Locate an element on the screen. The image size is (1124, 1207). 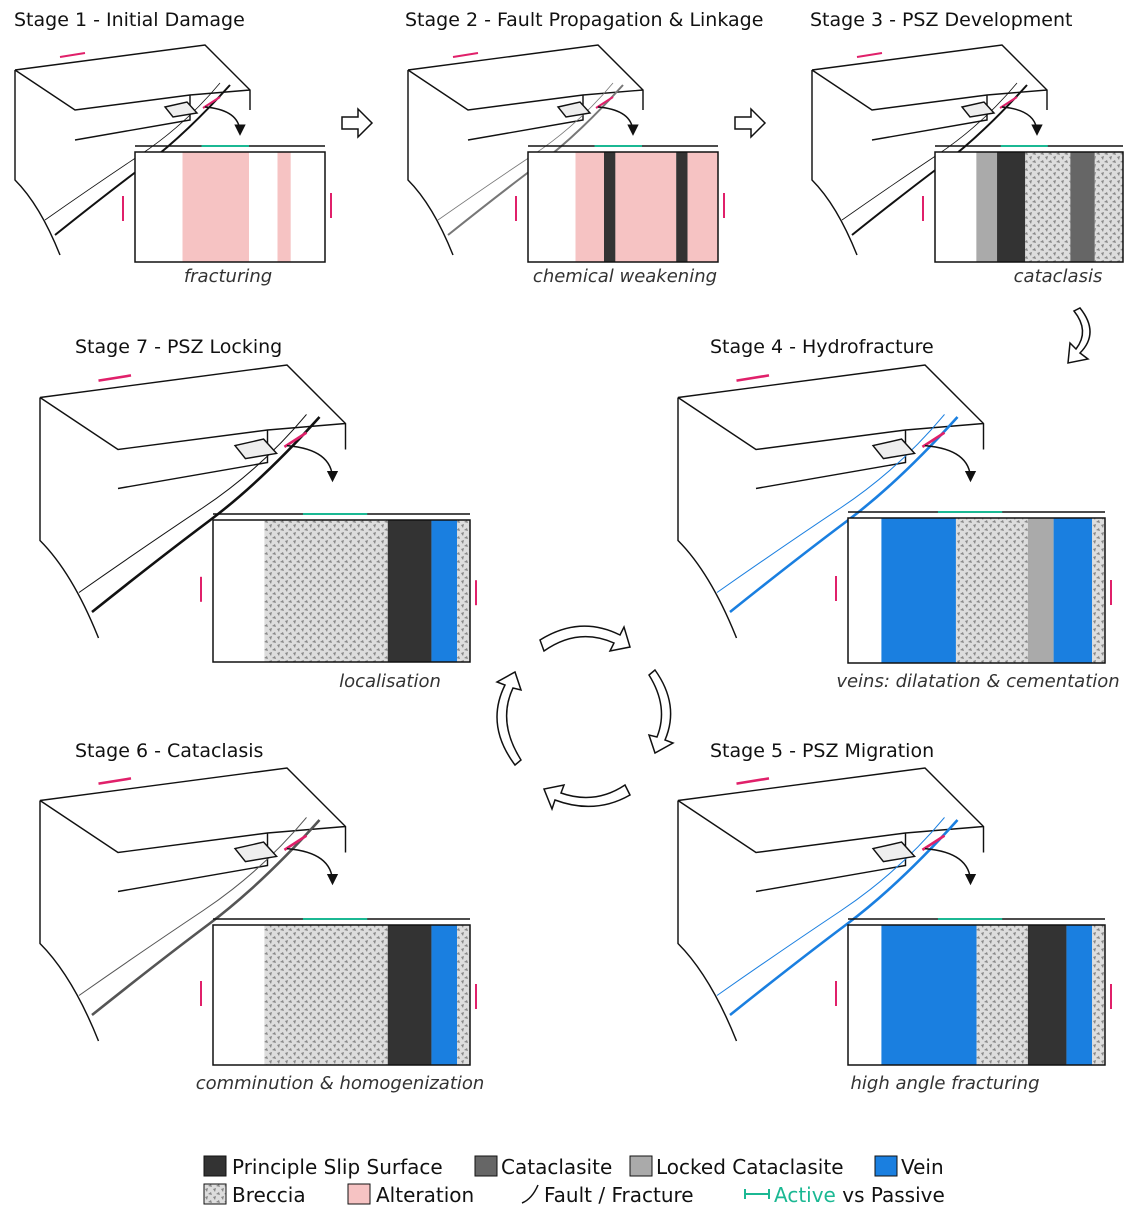
legend-label: Locked Cataclasite is located at coordinates (750, 1167).